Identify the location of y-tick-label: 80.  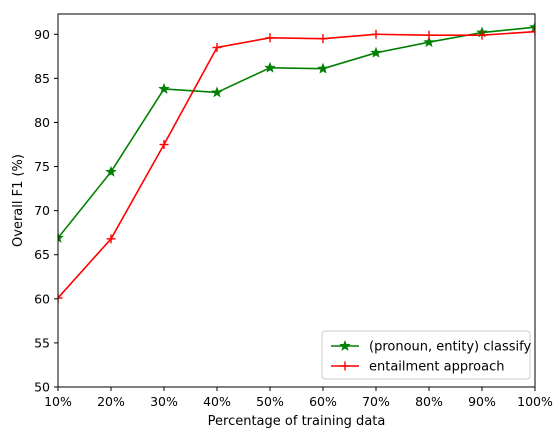
(42, 122).